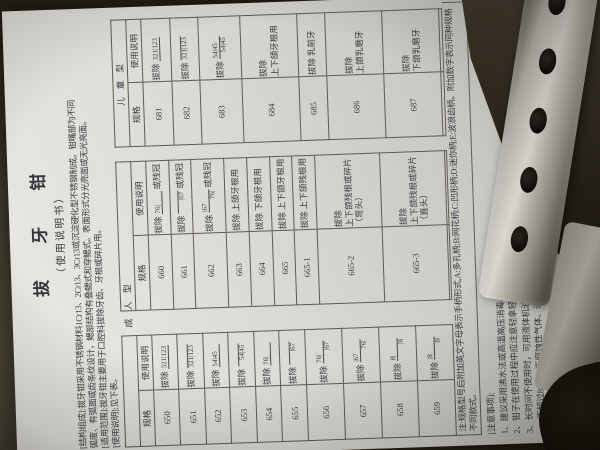 Image resolution: width=600 pixels, height=450 pixels. Describe the element at coordinates (414, 105) in the screenshot. I see `spec-cell: 687` at that location.